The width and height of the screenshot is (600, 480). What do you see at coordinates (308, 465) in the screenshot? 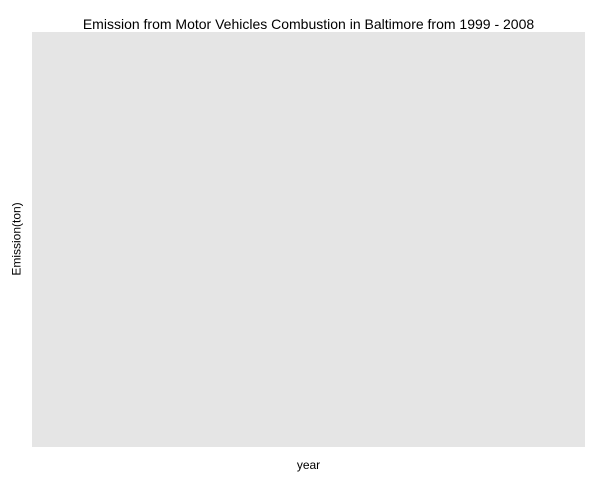
I see `x-axis-label: year` at bounding box center [308, 465].